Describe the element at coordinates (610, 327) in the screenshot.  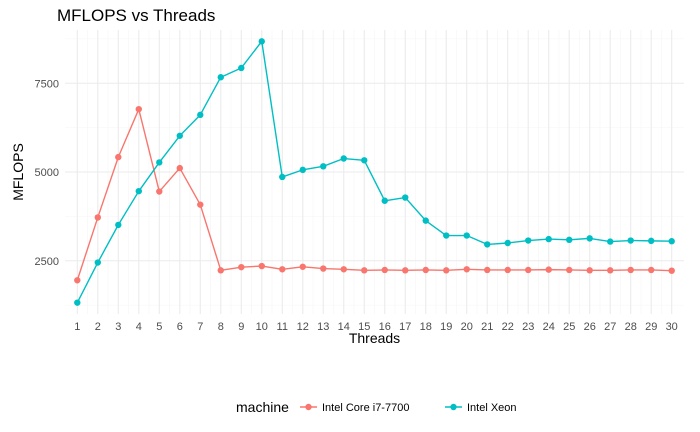
I see `x-tick-label: 27` at that location.